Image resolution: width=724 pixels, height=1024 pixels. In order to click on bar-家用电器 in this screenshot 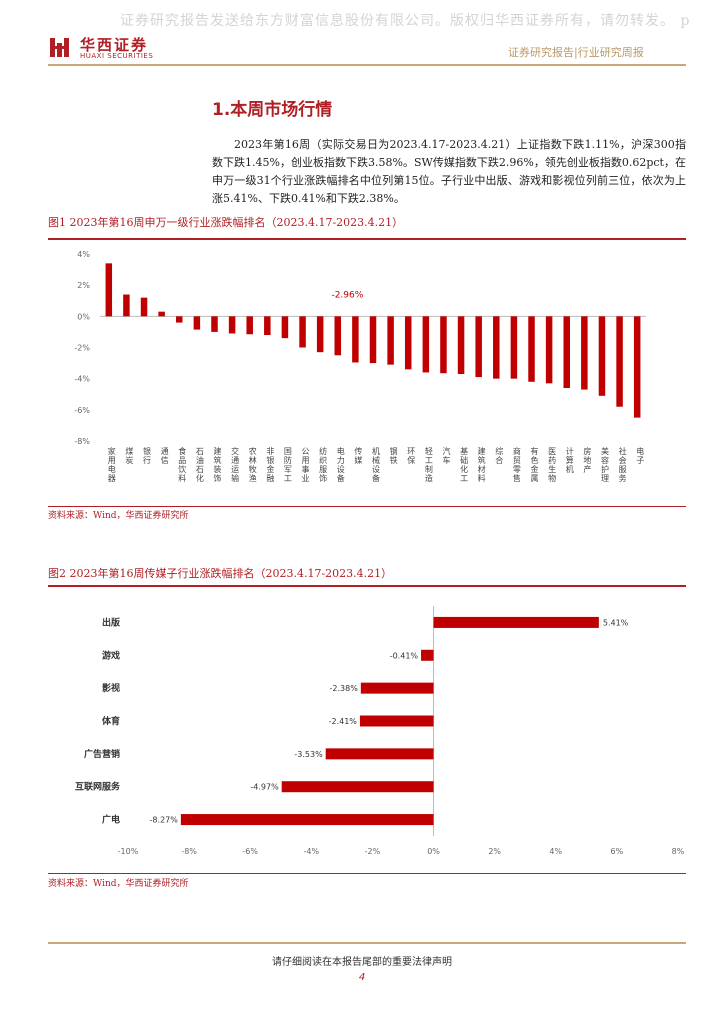, I will do `click(109, 290)`.